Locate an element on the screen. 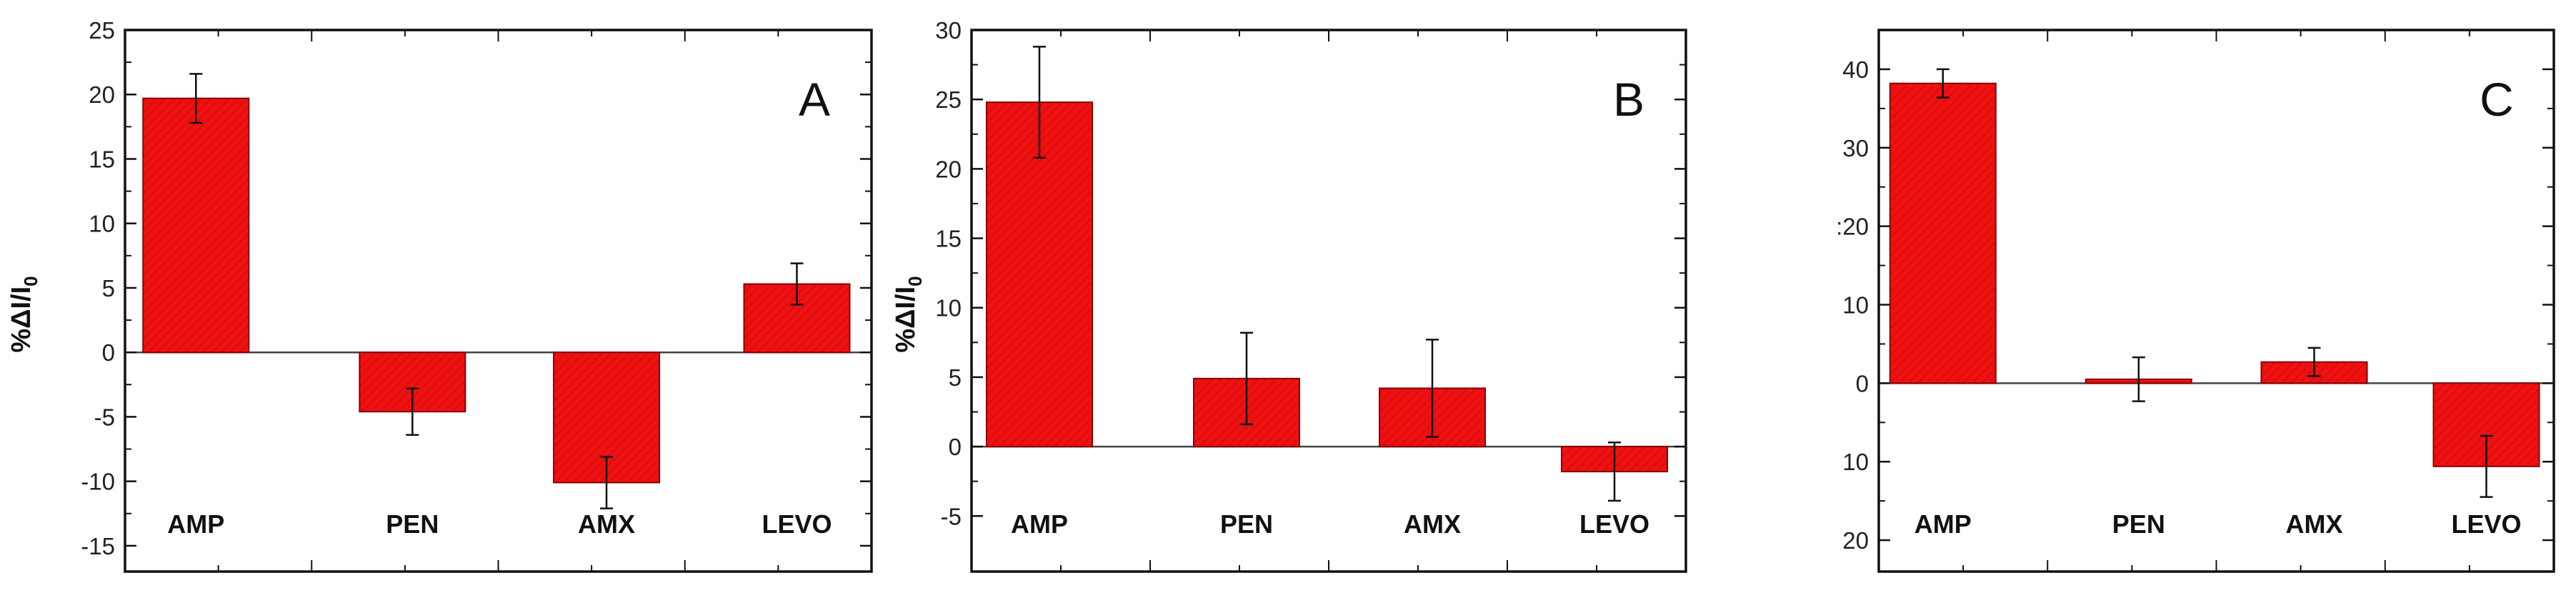  panel-letter: A is located at coordinates (815, 100).